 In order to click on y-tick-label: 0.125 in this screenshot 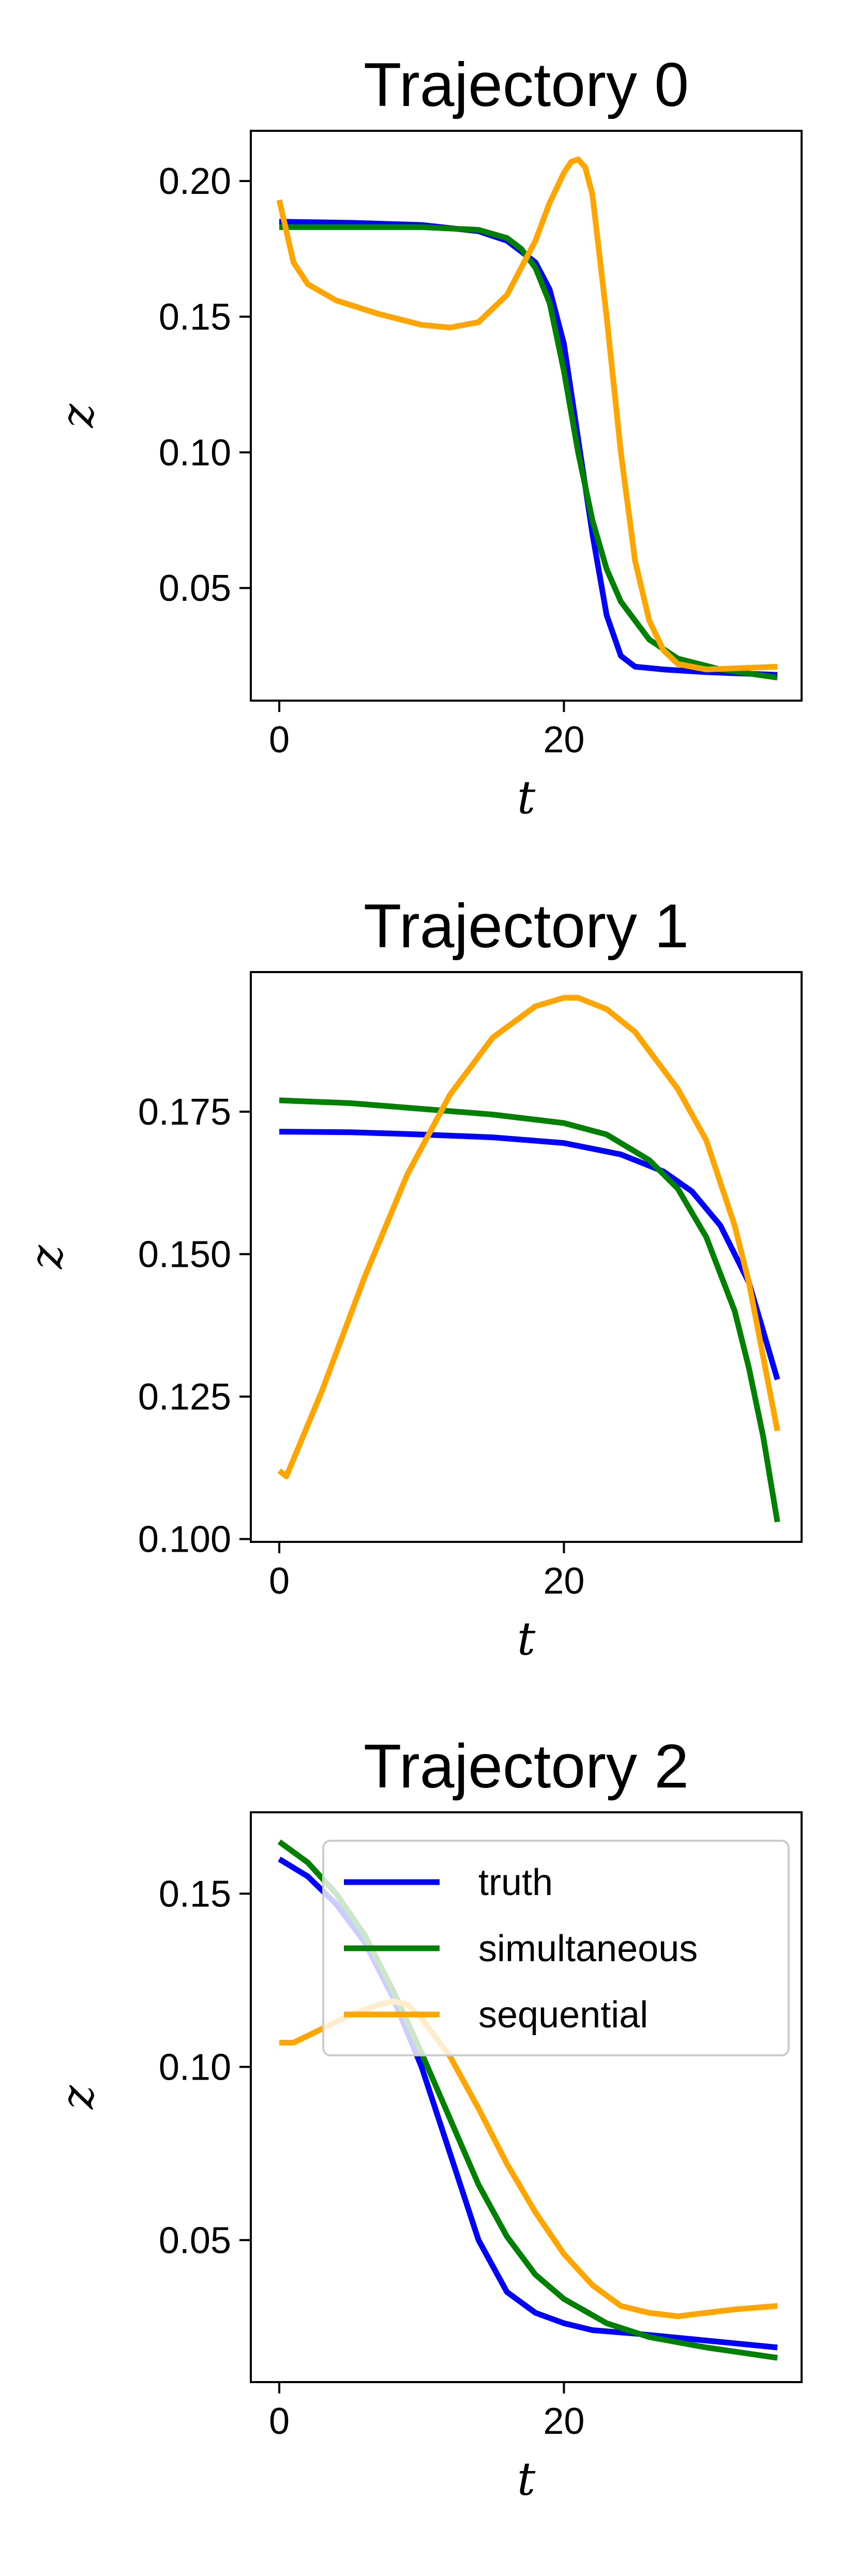, I will do `click(184, 1397)`.